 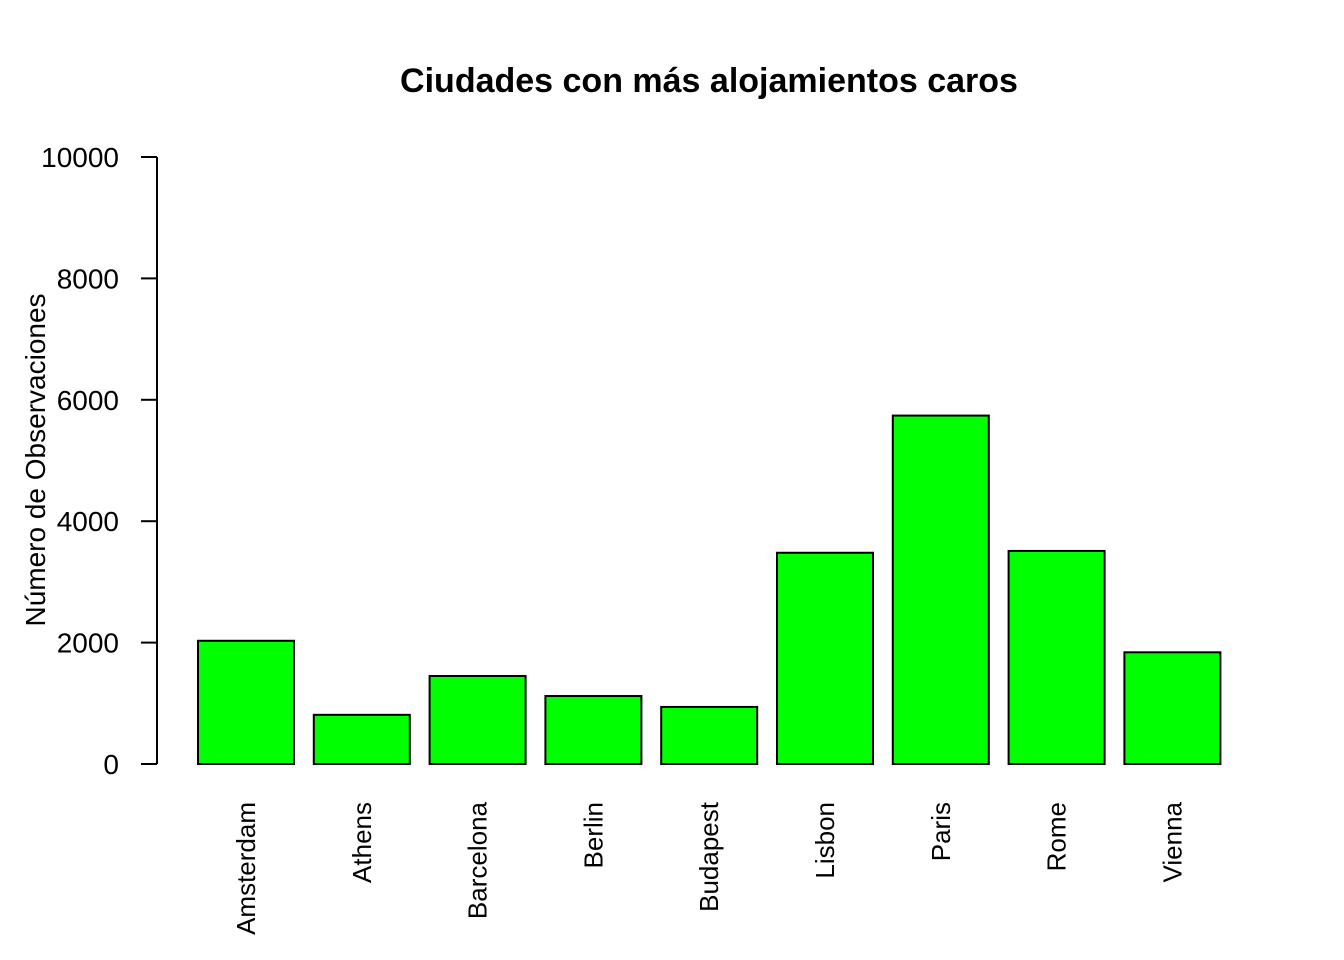 I want to click on x-tick-label: Berlin, so click(x=593, y=835).